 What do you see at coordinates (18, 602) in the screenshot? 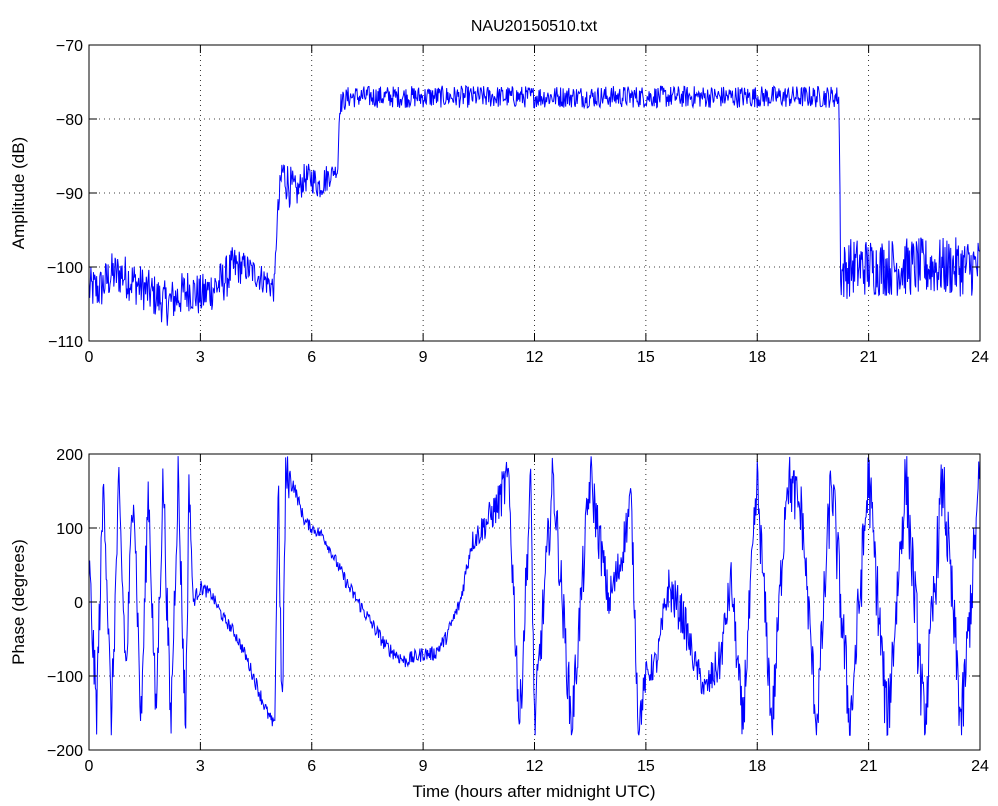
I see `phase-ylabel: Phase (degrees)` at bounding box center [18, 602].